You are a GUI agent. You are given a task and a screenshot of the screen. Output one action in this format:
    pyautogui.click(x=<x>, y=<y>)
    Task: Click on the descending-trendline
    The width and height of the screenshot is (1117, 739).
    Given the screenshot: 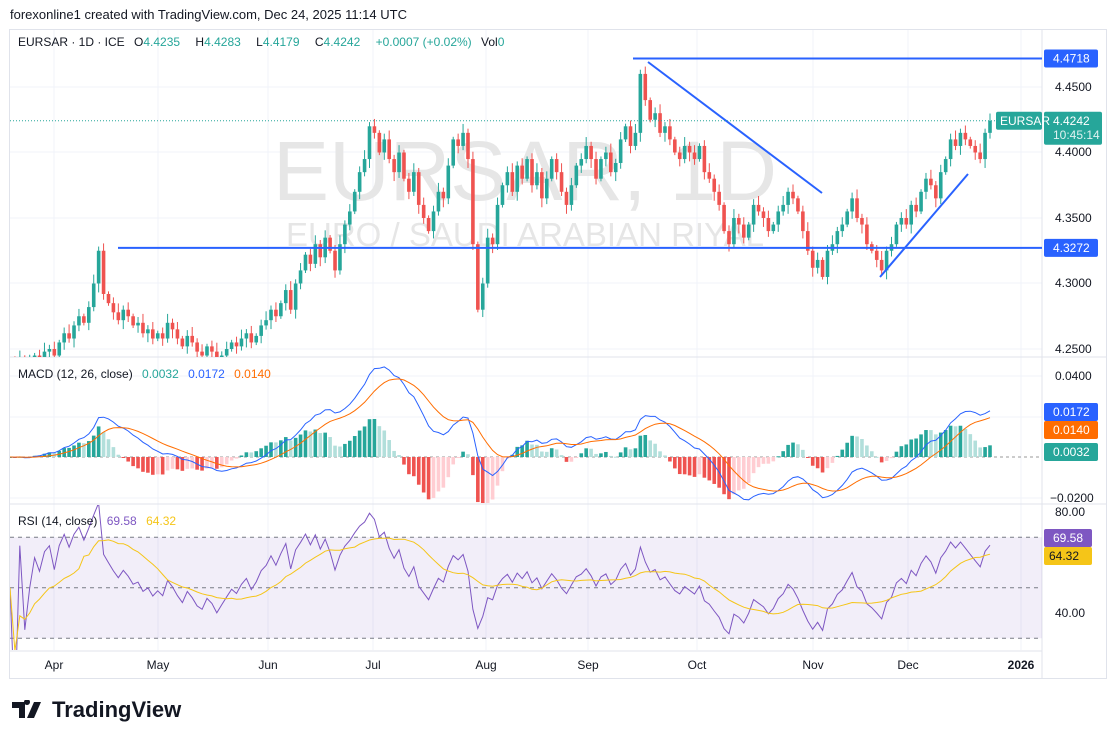 What is the action you would take?
    pyautogui.click(x=735, y=127)
    